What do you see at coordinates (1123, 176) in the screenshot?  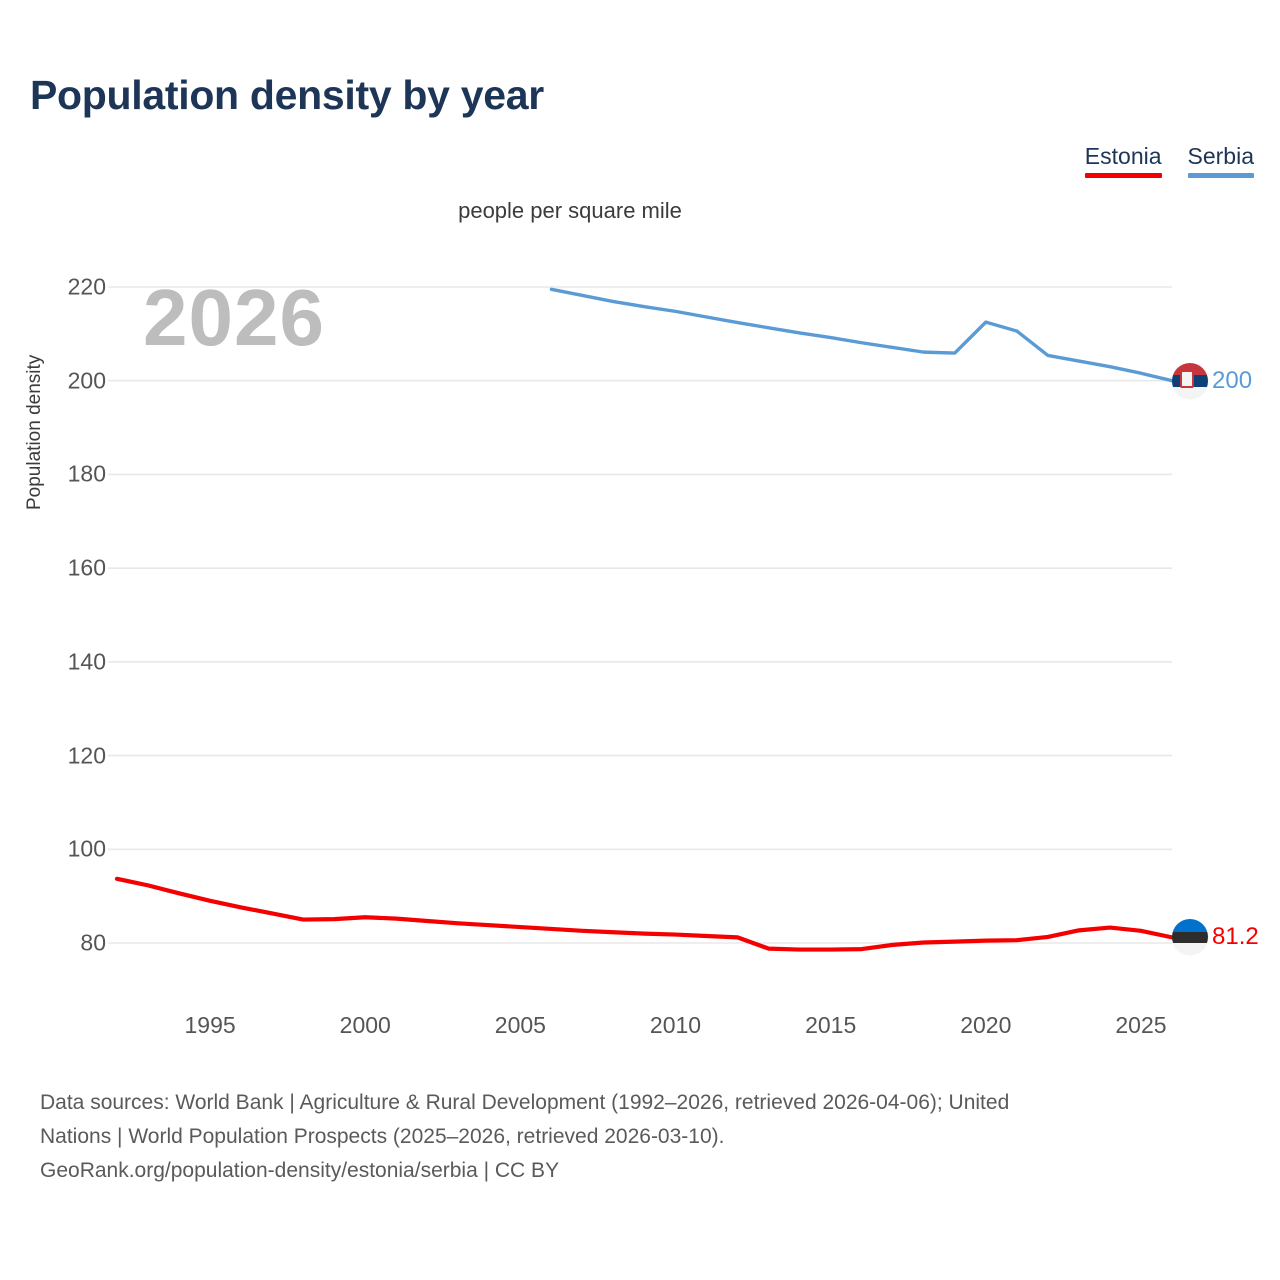 I see `legend-swatch-estonia` at bounding box center [1123, 176].